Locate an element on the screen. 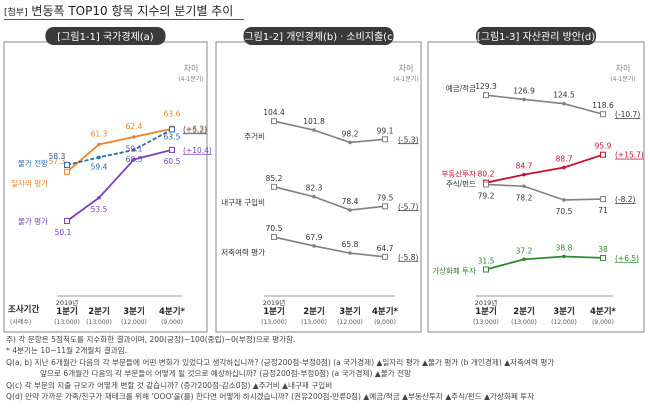 The image size is (650, 416). data-label: 101.8 is located at coordinates (314, 121).